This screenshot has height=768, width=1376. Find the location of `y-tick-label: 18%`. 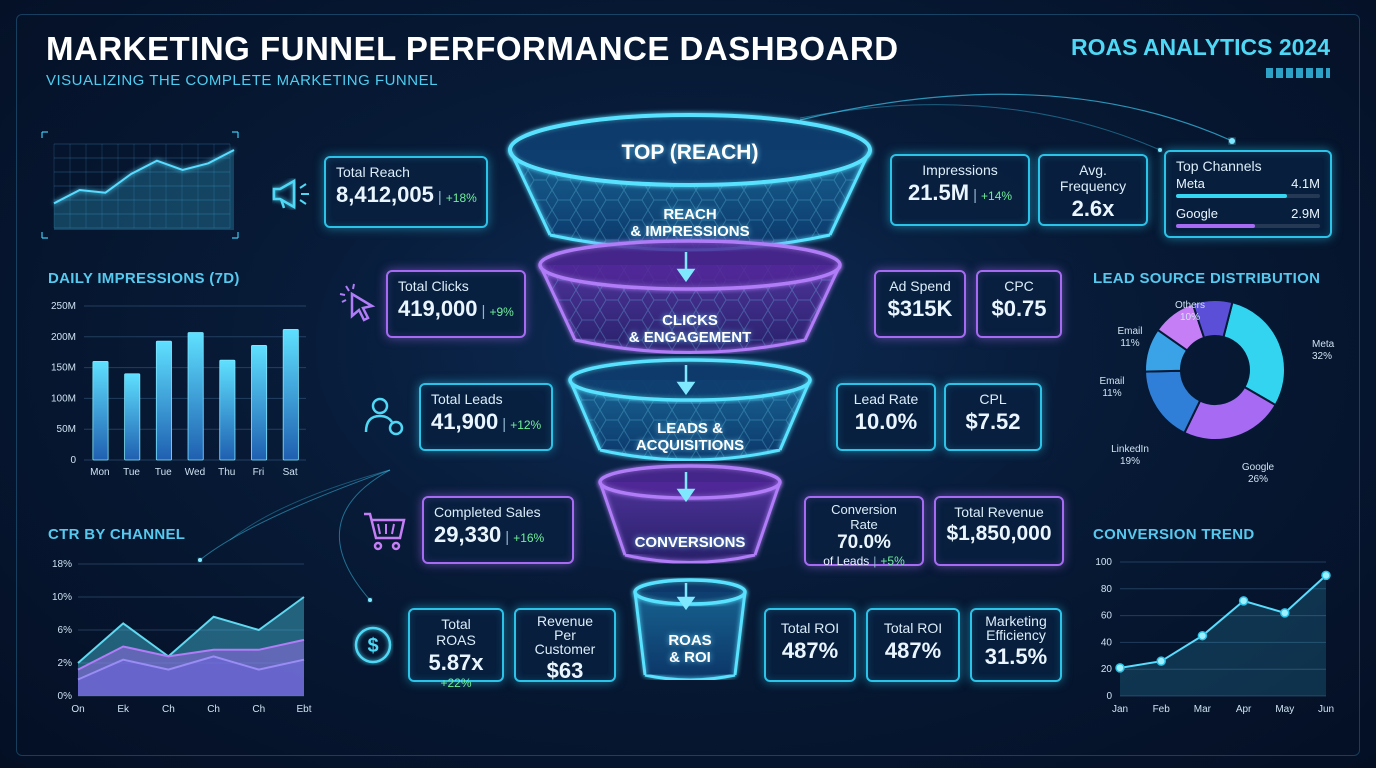

y-tick-label: 18% is located at coordinates (62, 564).